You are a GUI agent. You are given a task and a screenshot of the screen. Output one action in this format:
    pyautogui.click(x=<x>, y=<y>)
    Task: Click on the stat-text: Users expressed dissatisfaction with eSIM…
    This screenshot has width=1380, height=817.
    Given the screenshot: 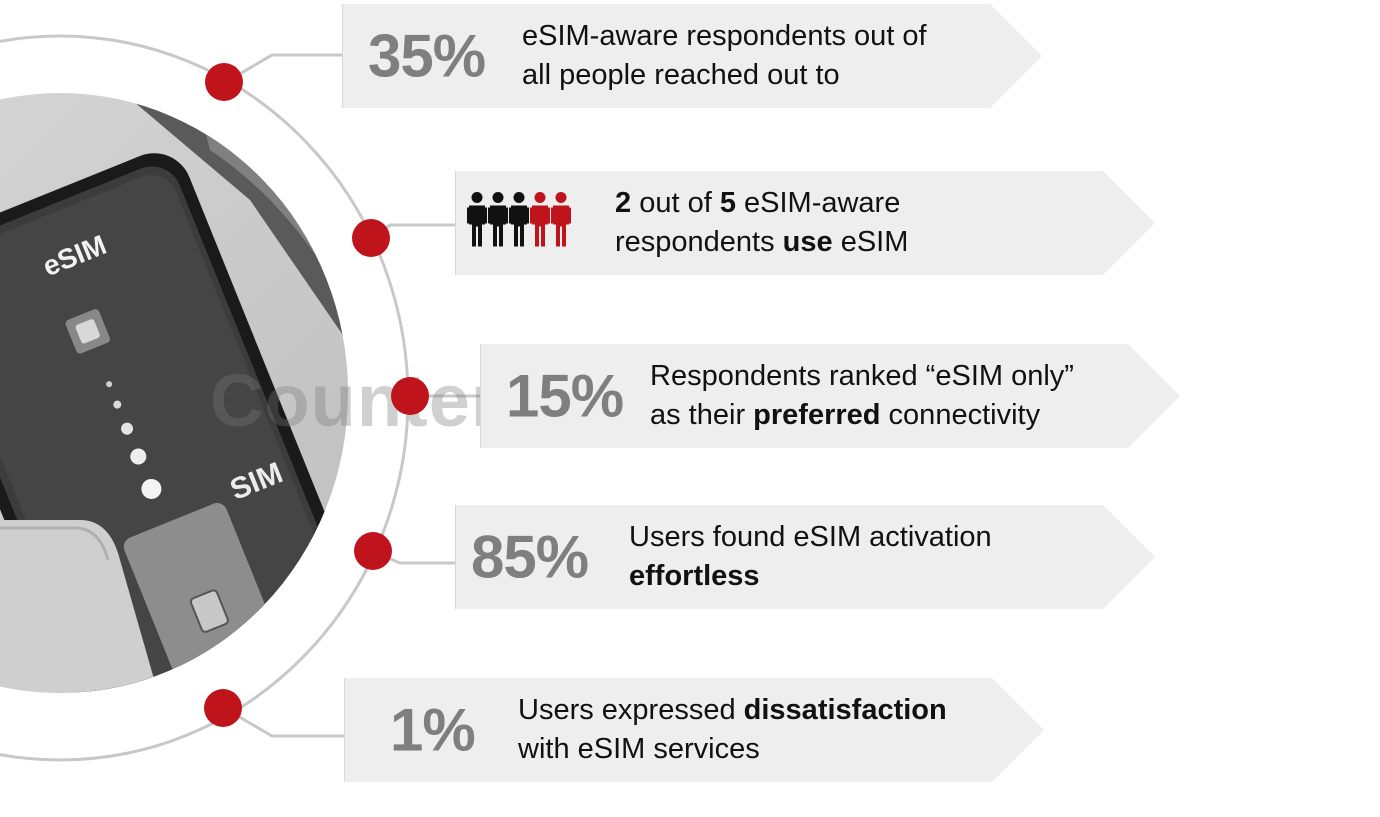 What is the action you would take?
    pyautogui.click(x=732, y=729)
    